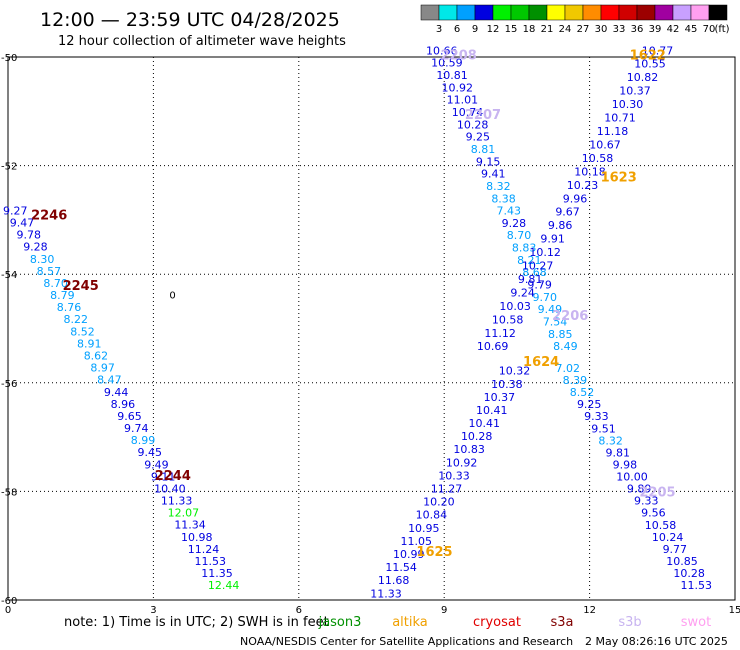 The height and width of the screenshot is (650, 740). What do you see at coordinates (9, 384) in the screenshot?
I see `y-tick-label: -56` at bounding box center [9, 384].